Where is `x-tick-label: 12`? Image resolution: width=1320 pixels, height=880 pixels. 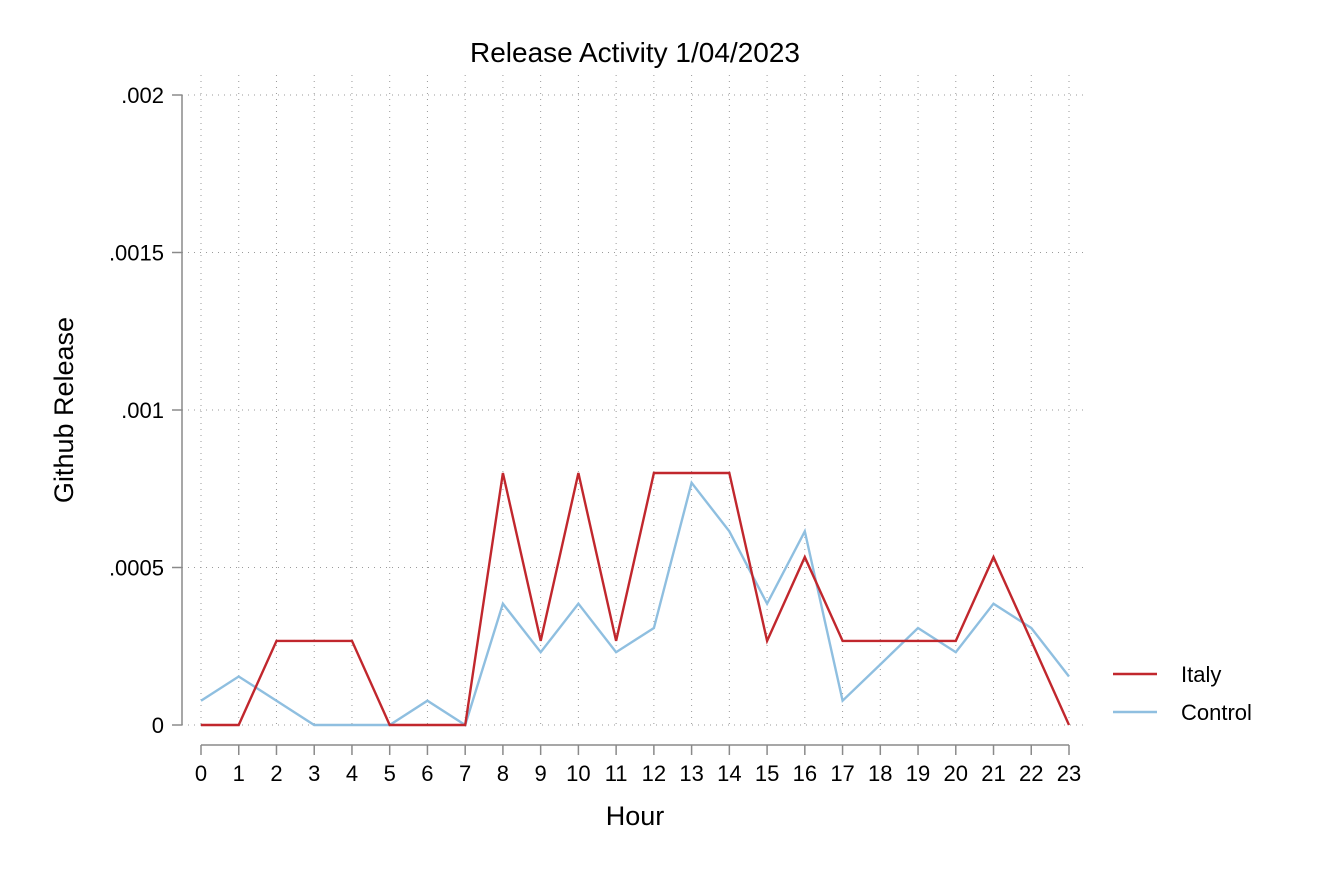 x-tick-label: 12 is located at coordinates (654, 773).